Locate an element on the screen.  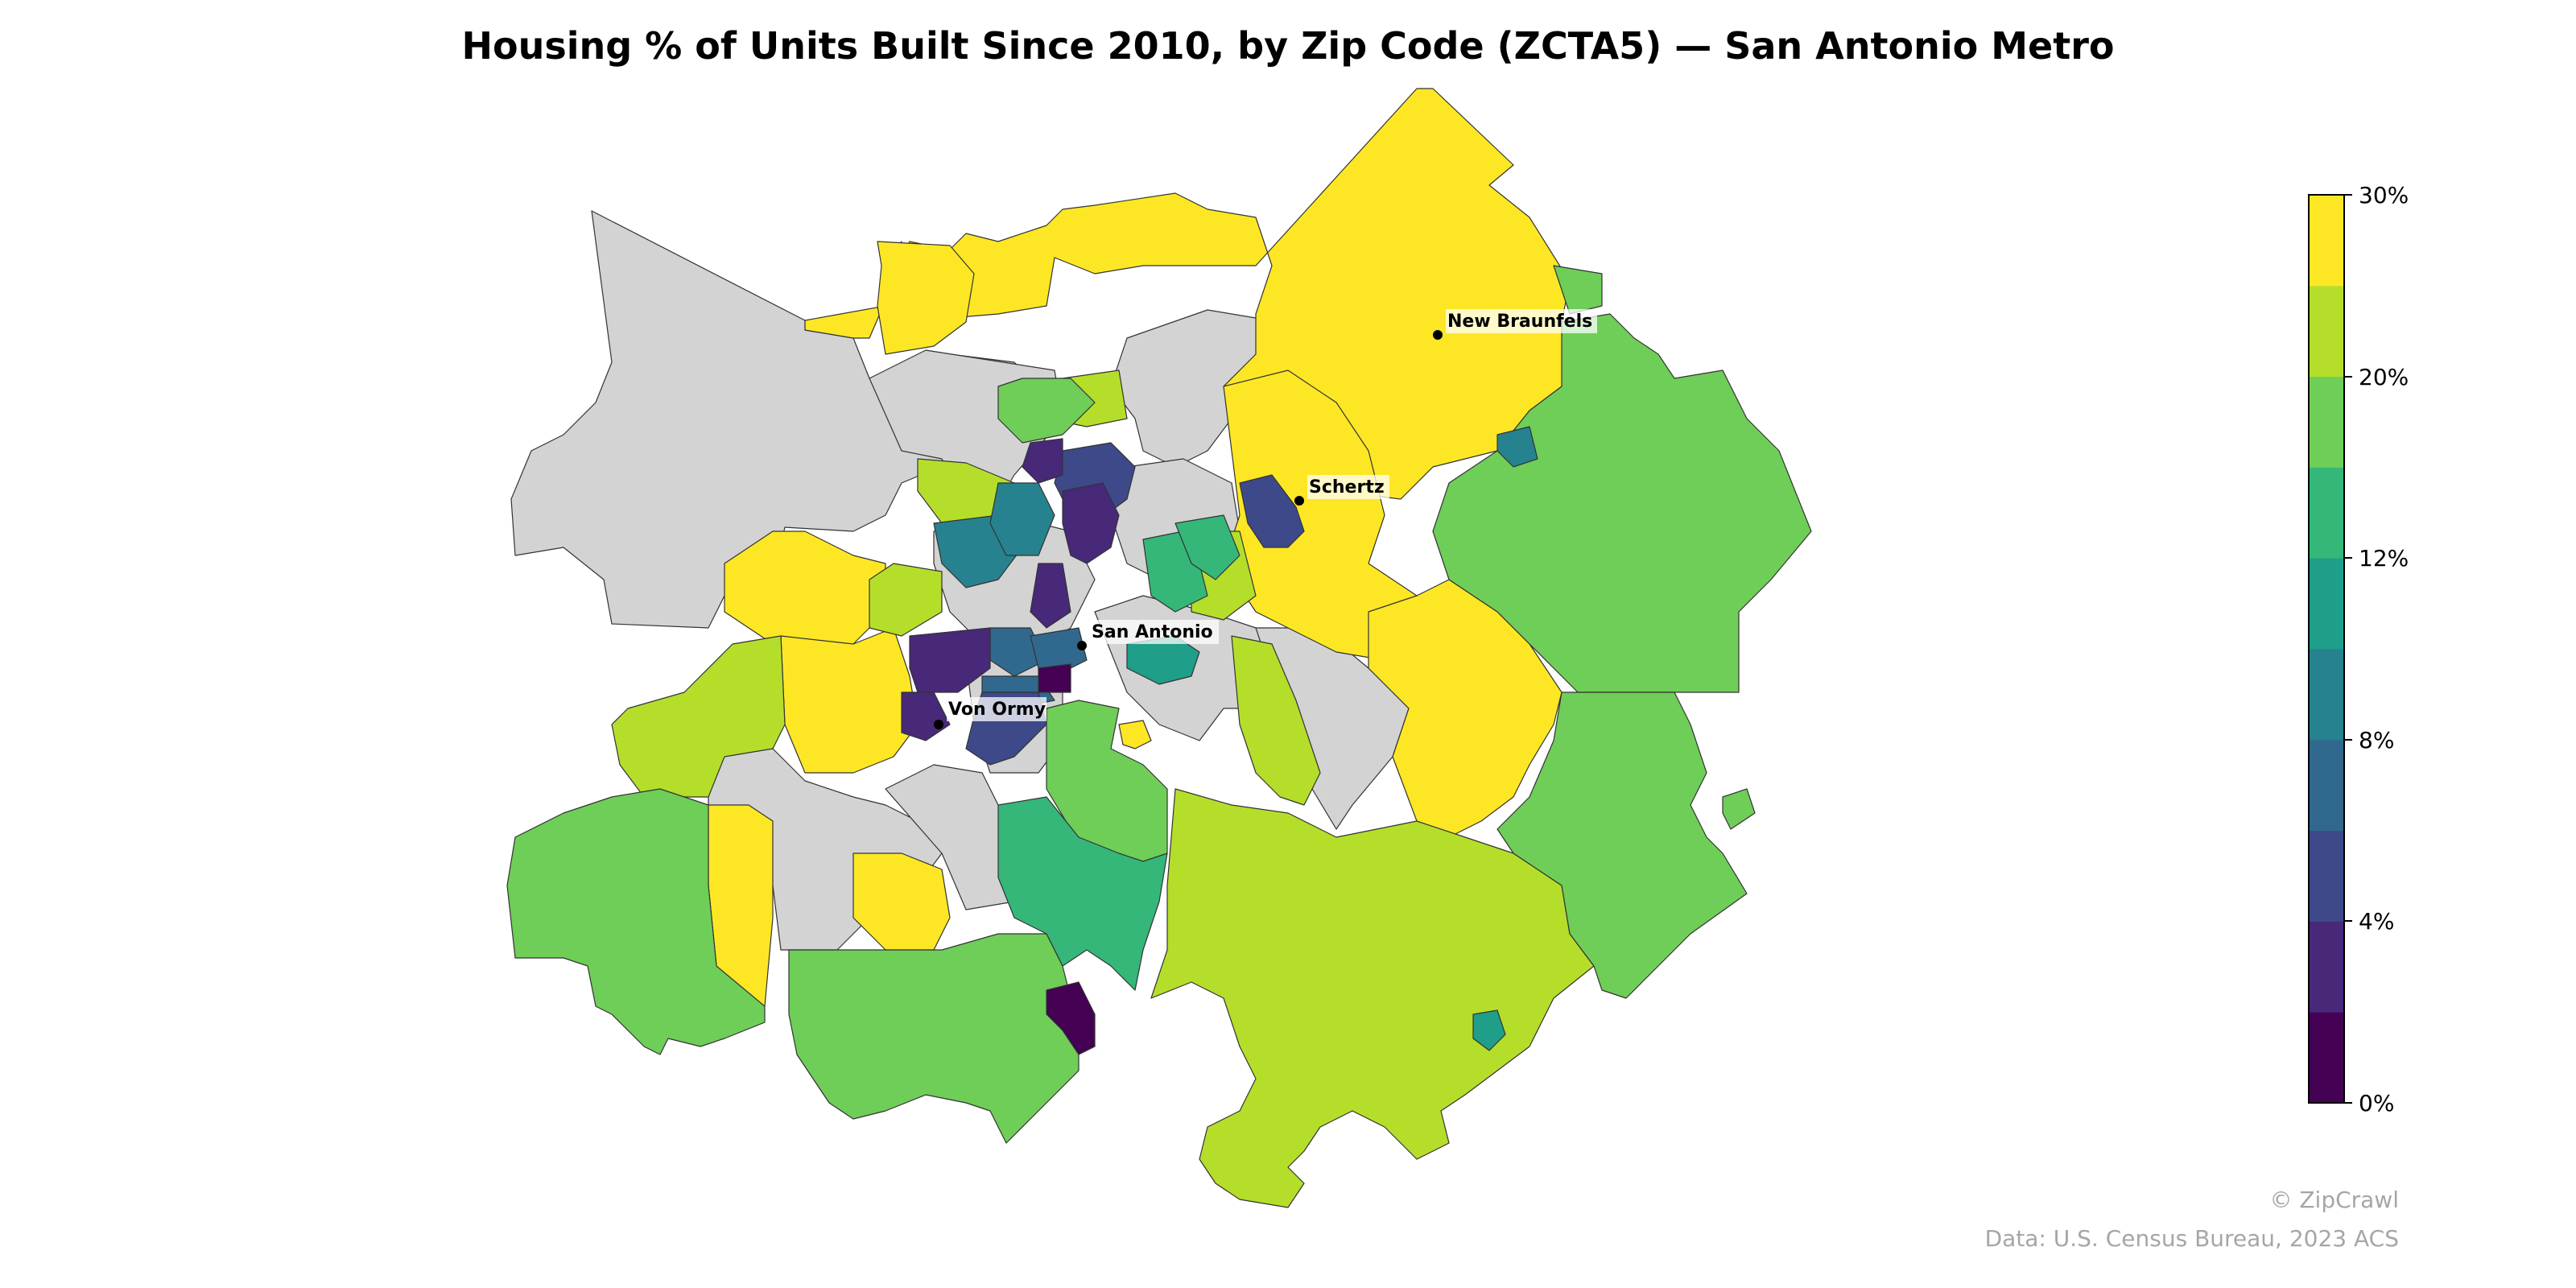
colorbar-ticks is located at coordinates (2348, 649).